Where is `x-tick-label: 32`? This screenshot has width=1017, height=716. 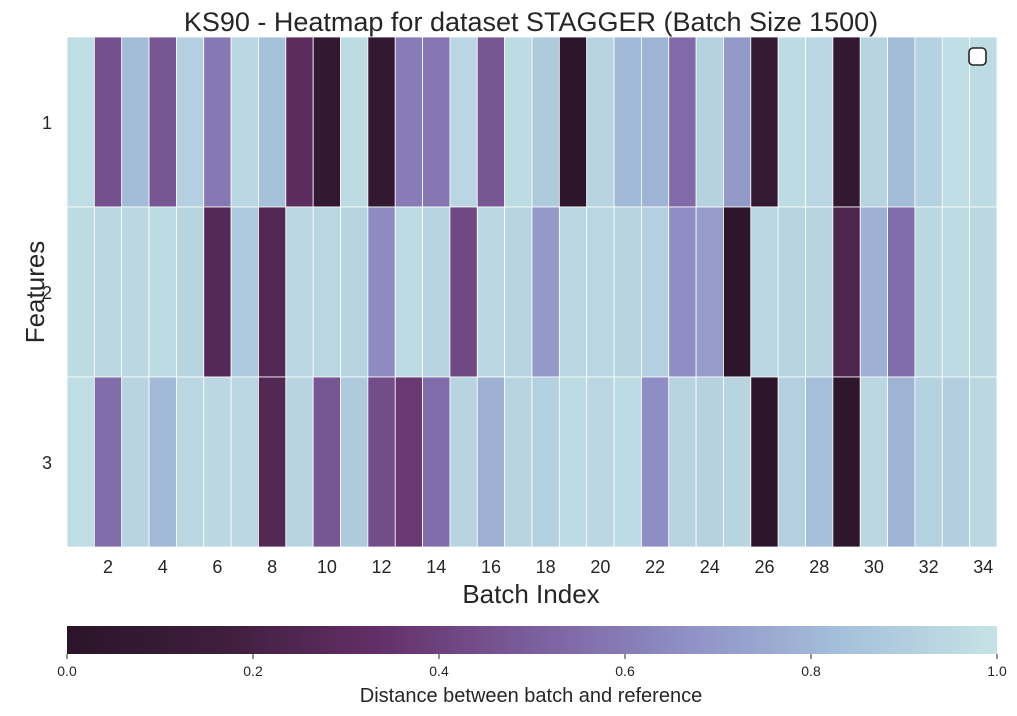
x-tick-label: 32 is located at coordinates (929, 567).